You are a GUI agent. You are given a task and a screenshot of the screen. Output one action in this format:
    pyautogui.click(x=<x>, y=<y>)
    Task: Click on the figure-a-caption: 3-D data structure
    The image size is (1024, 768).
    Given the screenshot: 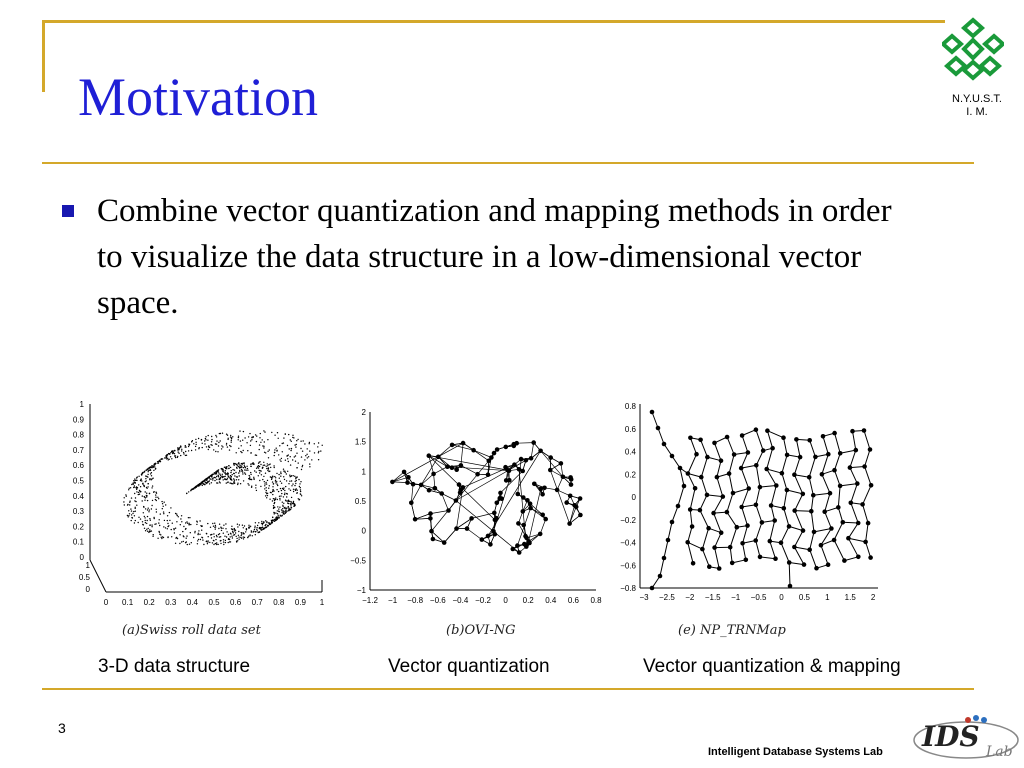 What is the action you would take?
    pyautogui.click(x=174, y=666)
    